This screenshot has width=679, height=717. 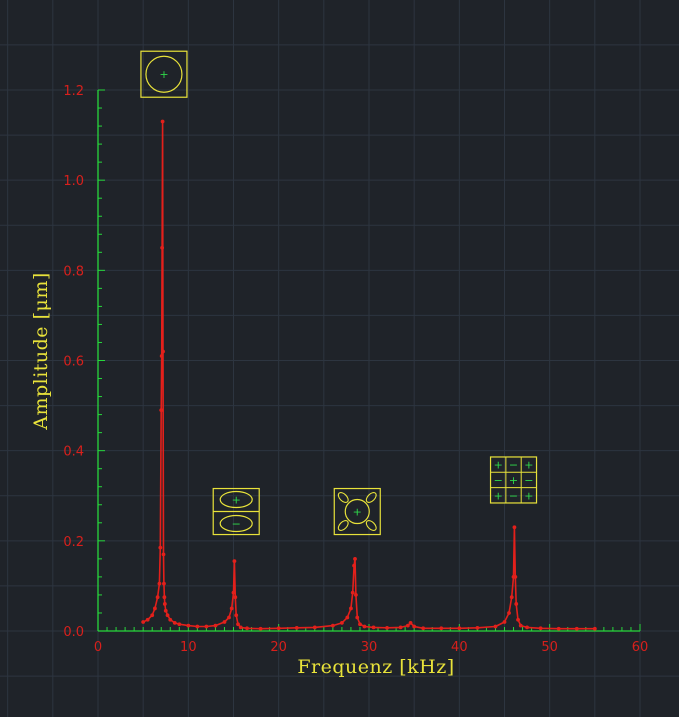 I want to click on y-tick-label: 0.2, so click(x=73, y=542).